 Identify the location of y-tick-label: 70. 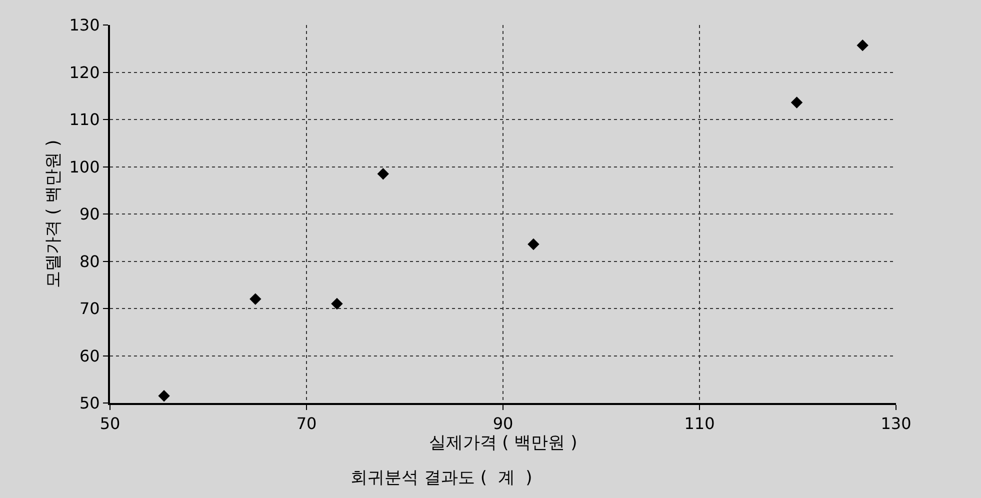
(89, 308).